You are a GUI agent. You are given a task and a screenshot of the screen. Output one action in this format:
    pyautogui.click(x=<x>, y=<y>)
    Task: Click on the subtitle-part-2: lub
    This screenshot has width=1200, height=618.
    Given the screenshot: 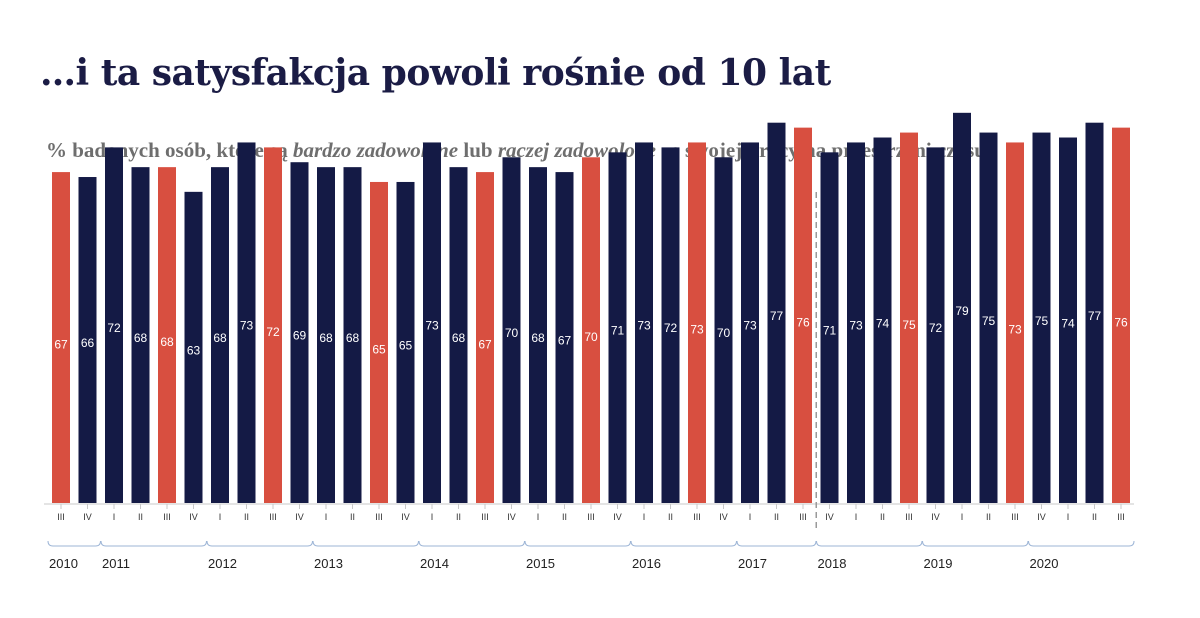 What is the action you would take?
    pyautogui.click(x=478, y=150)
    